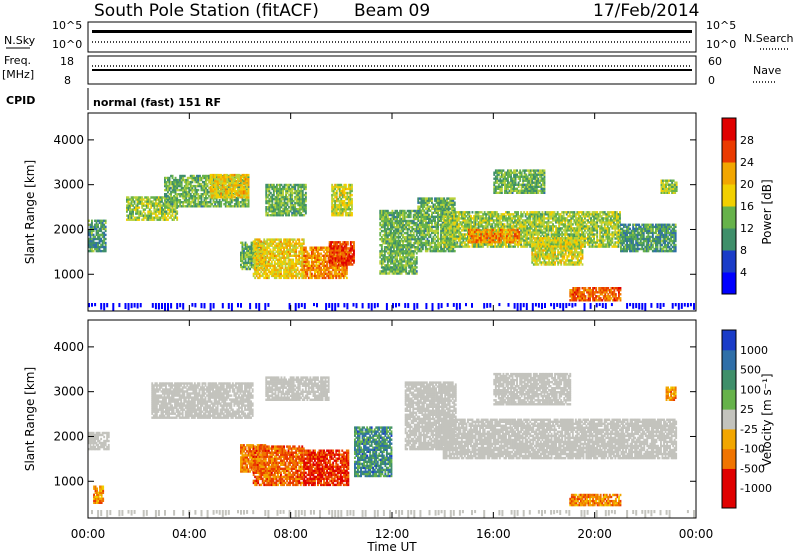  What do you see at coordinates (67, 25) in the screenshot?
I see `nsky-tick-top: 10^5` at bounding box center [67, 25].